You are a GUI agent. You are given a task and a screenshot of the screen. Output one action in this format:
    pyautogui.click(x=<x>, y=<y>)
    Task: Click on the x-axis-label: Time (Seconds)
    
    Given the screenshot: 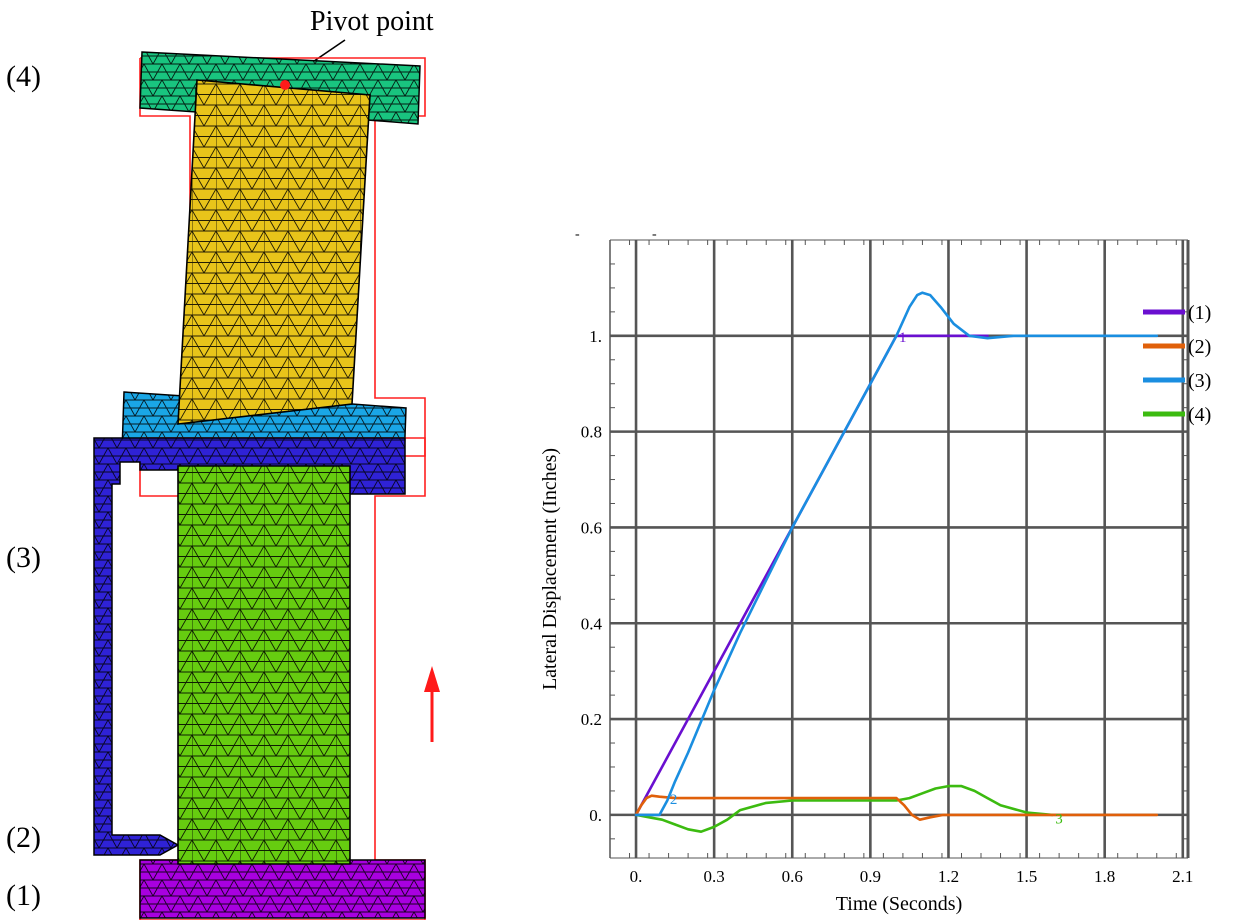 What is the action you would take?
    pyautogui.click(x=899, y=904)
    